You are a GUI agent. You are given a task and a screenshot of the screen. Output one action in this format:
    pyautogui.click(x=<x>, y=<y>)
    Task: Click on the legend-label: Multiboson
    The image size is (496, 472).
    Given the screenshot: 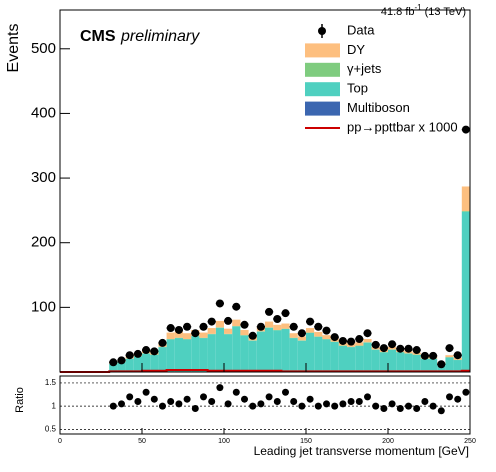 What is the action you would take?
    pyautogui.click(x=378, y=107)
    